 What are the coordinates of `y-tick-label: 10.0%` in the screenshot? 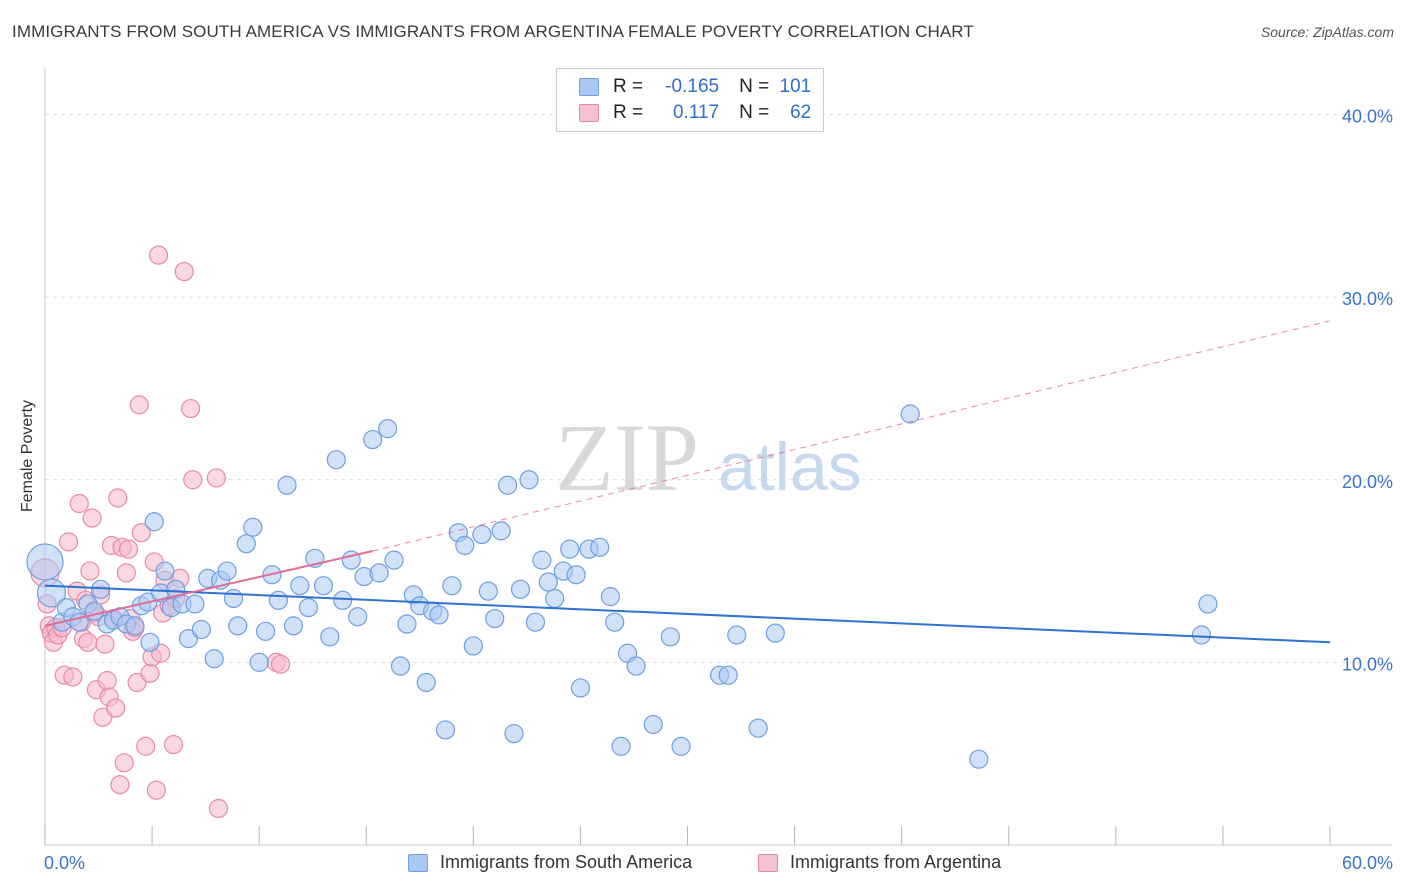 It's located at (1367, 664).